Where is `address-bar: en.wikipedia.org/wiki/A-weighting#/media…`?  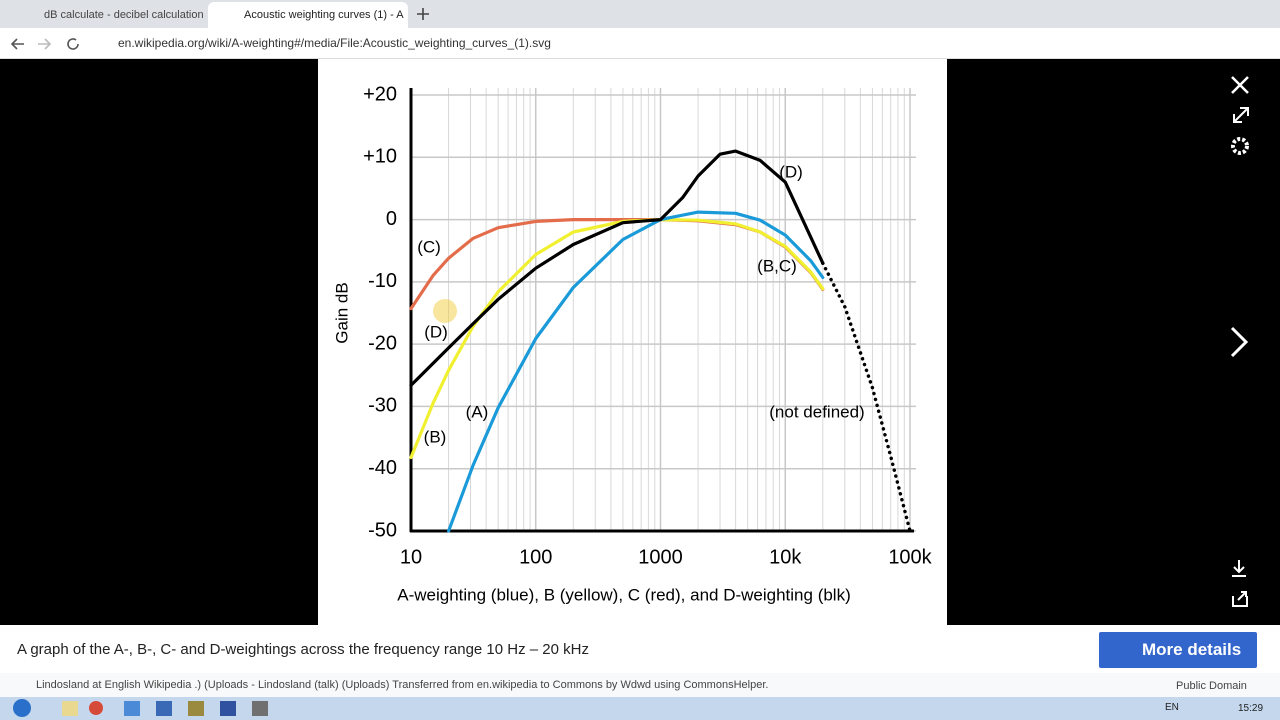
address-bar: en.wikipedia.org/wiki/A-weighting#/media… is located at coordinates (640, 43).